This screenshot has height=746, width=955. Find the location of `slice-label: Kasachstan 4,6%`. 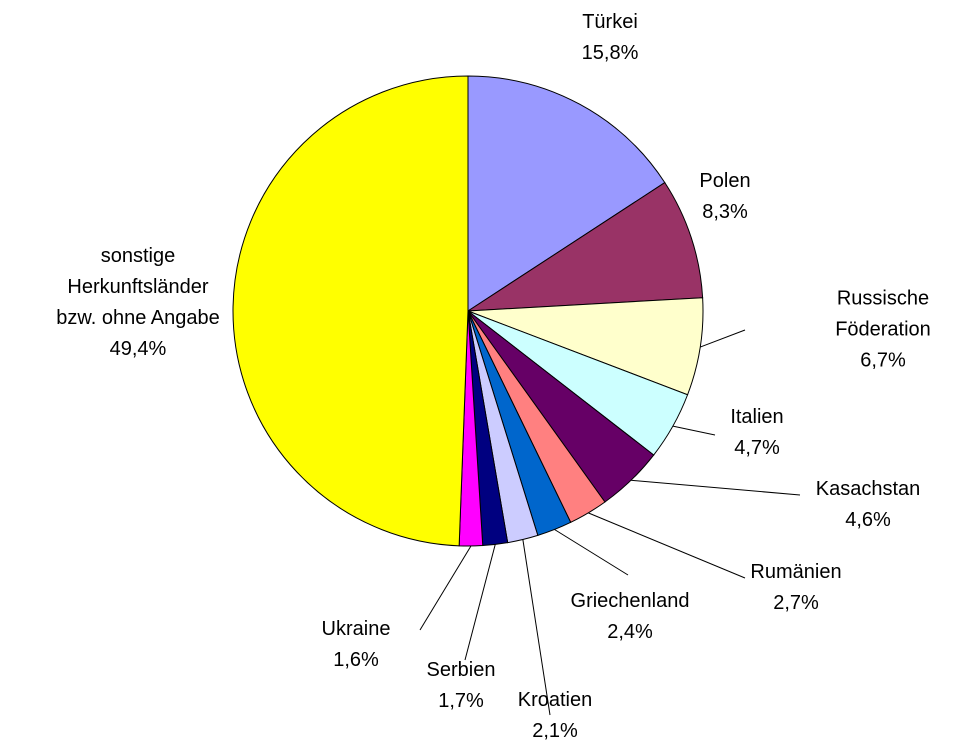

slice-label: Kasachstan 4,6% is located at coordinates (868, 505).